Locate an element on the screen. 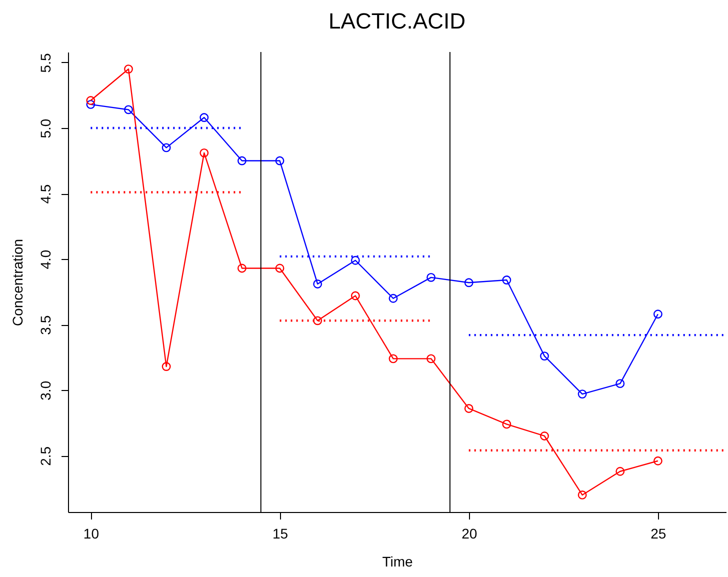 This screenshot has height=577, width=728. y-tick-label: 3.0 is located at coordinates (46, 390).